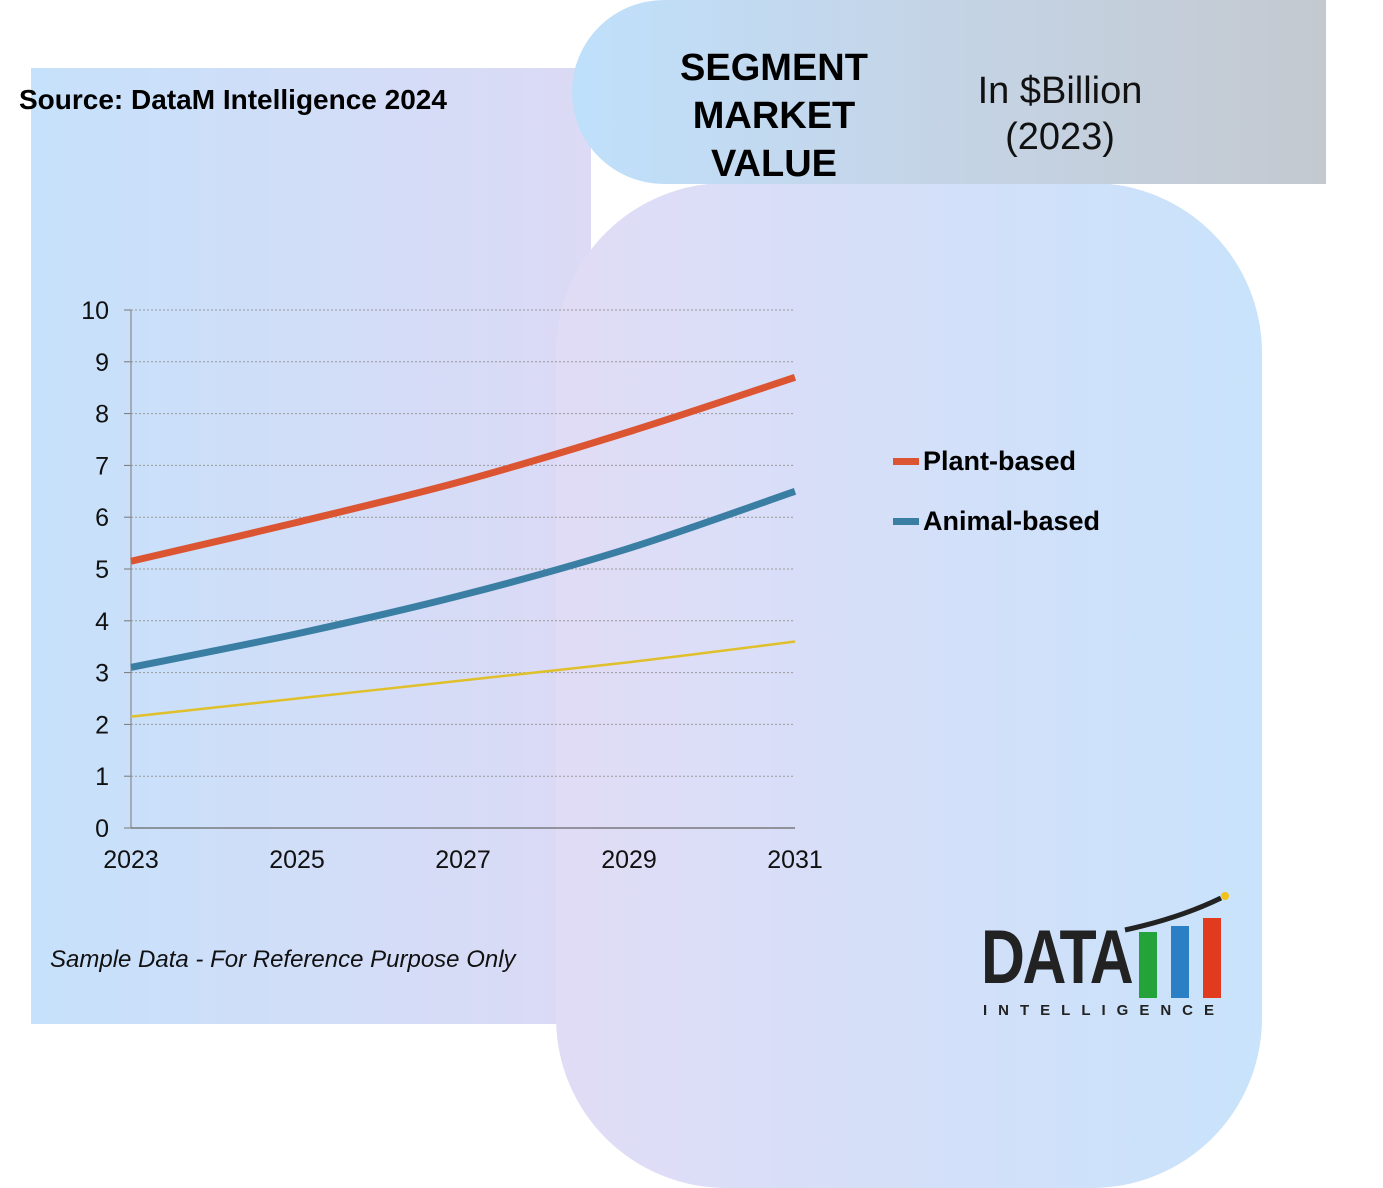 The image size is (1383, 1188). What do you see at coordinates (1060, 114) in the screenshot?
I see `unit-label: In $Billion (2023)` at bounding box center [1060, 114].